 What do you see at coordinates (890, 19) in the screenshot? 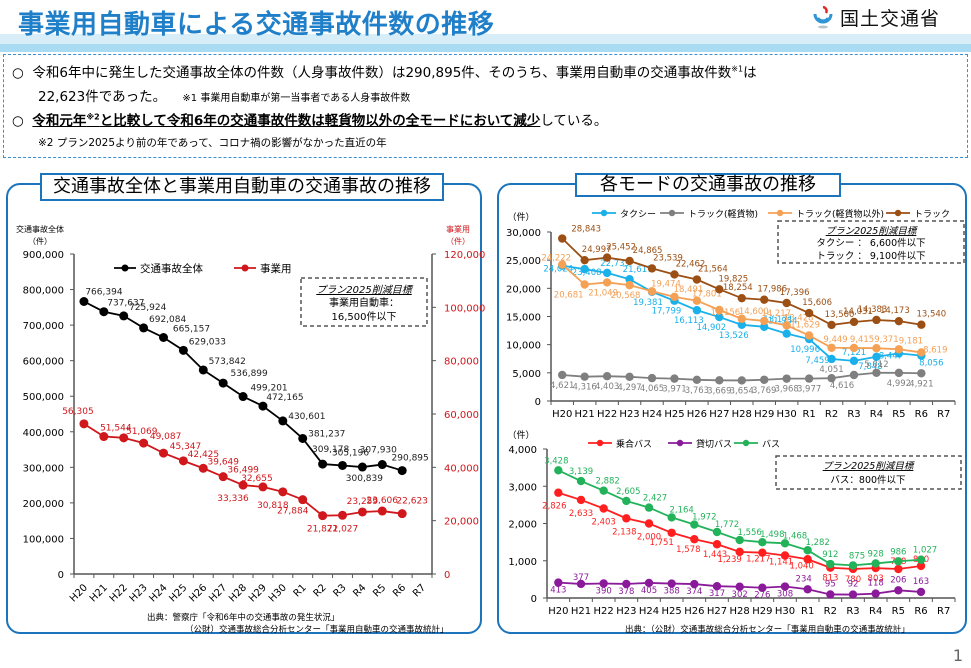
I see `logo-text: 国土交通省` at bounding box center [890, 19].